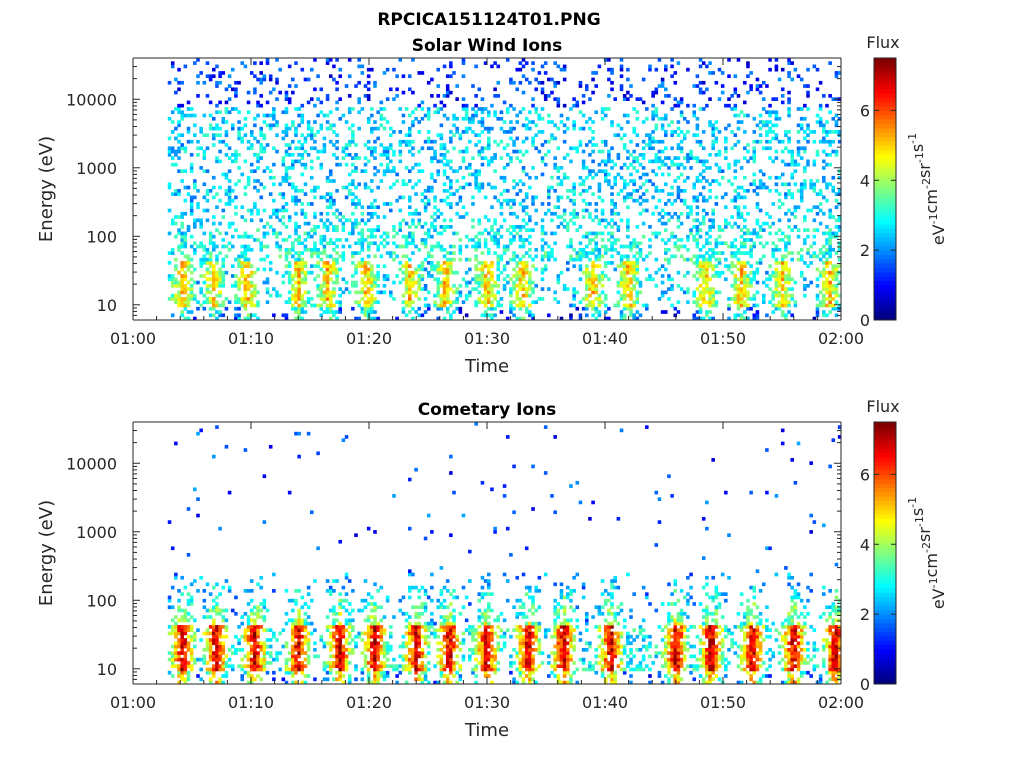  I want to click on x-tick-label: 01:10, so click(251, 338).